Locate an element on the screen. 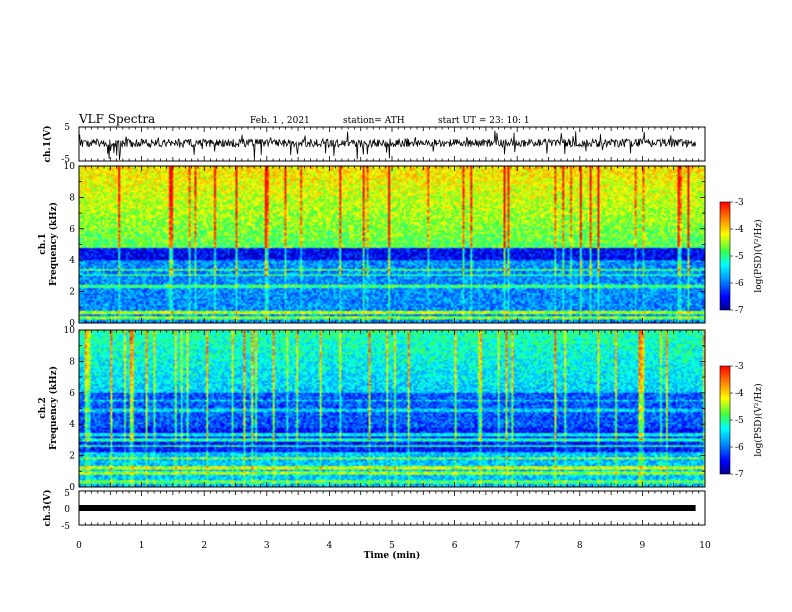  ch2-frequency-tick-label: 4 is located at coordinates (72, 425).